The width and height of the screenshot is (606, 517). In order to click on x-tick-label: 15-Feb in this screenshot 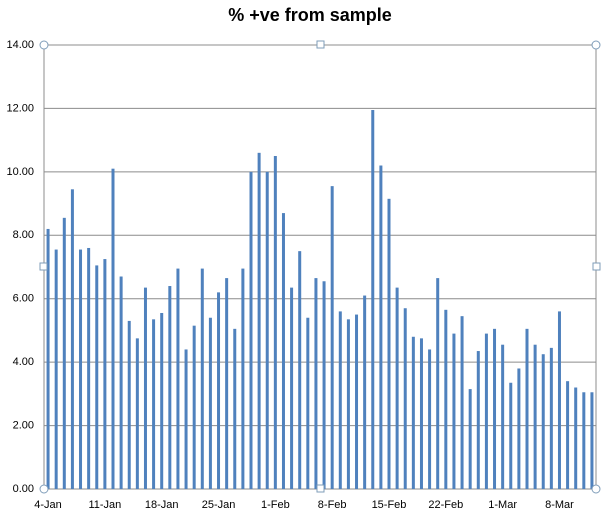, I will do `click(389, 505)`.